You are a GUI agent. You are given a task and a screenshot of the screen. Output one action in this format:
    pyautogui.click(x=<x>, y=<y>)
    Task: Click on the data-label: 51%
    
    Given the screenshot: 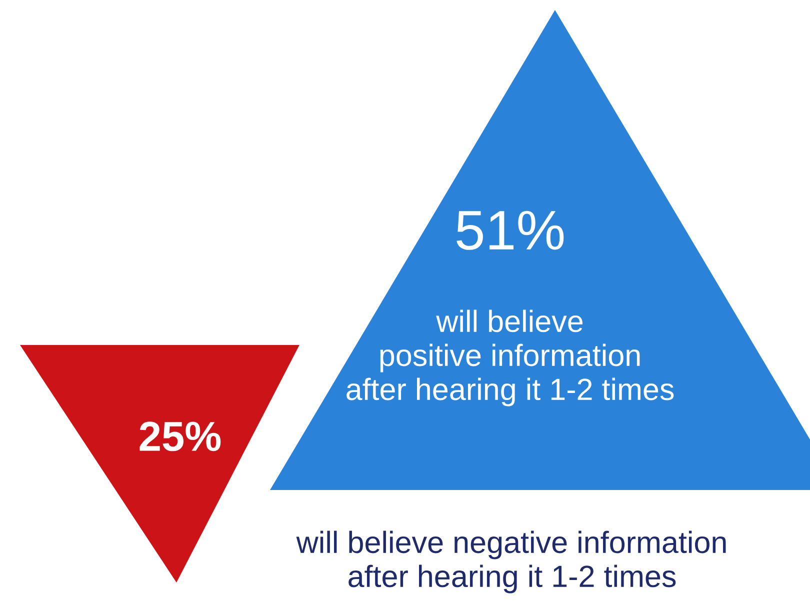 What is the action you would take?
    pyautogui.click(x=510, y=230)
    